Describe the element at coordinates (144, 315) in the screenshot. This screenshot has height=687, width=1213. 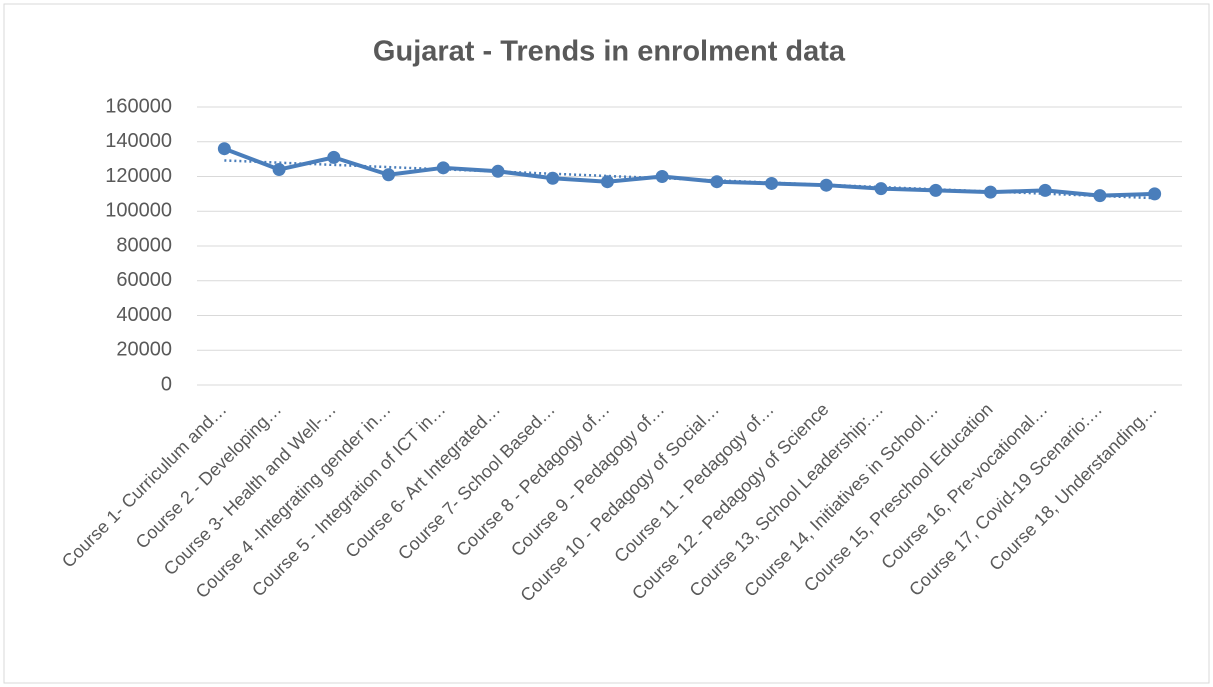
I see `y-tick-label: 40000` at that location.